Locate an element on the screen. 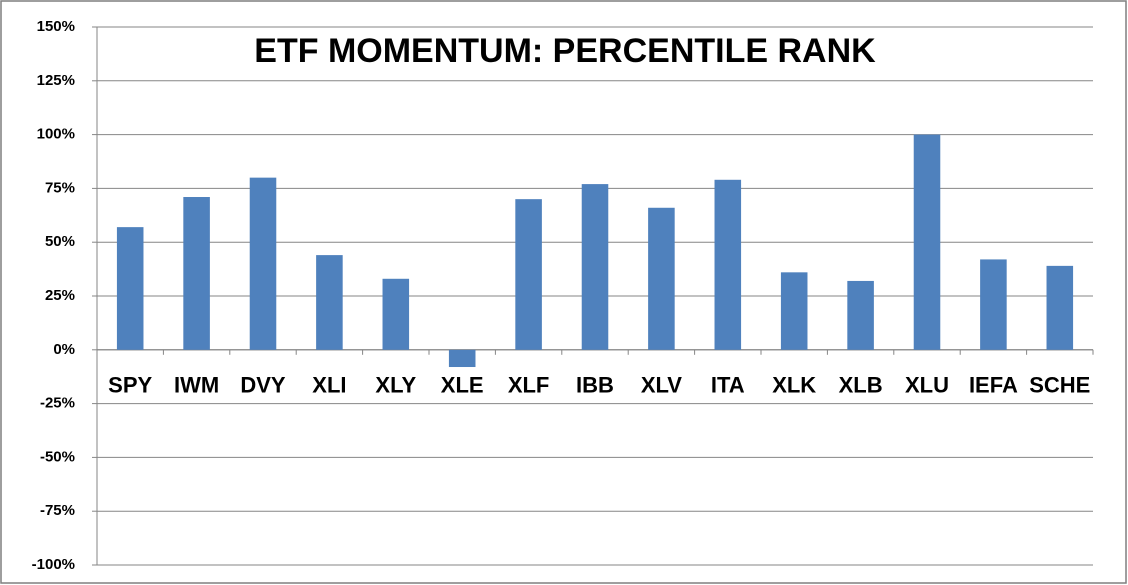 Image resolution: width=1128 pixels, height=585 pixels. y-tick-label: 100% is located at coordinates (56, 134).